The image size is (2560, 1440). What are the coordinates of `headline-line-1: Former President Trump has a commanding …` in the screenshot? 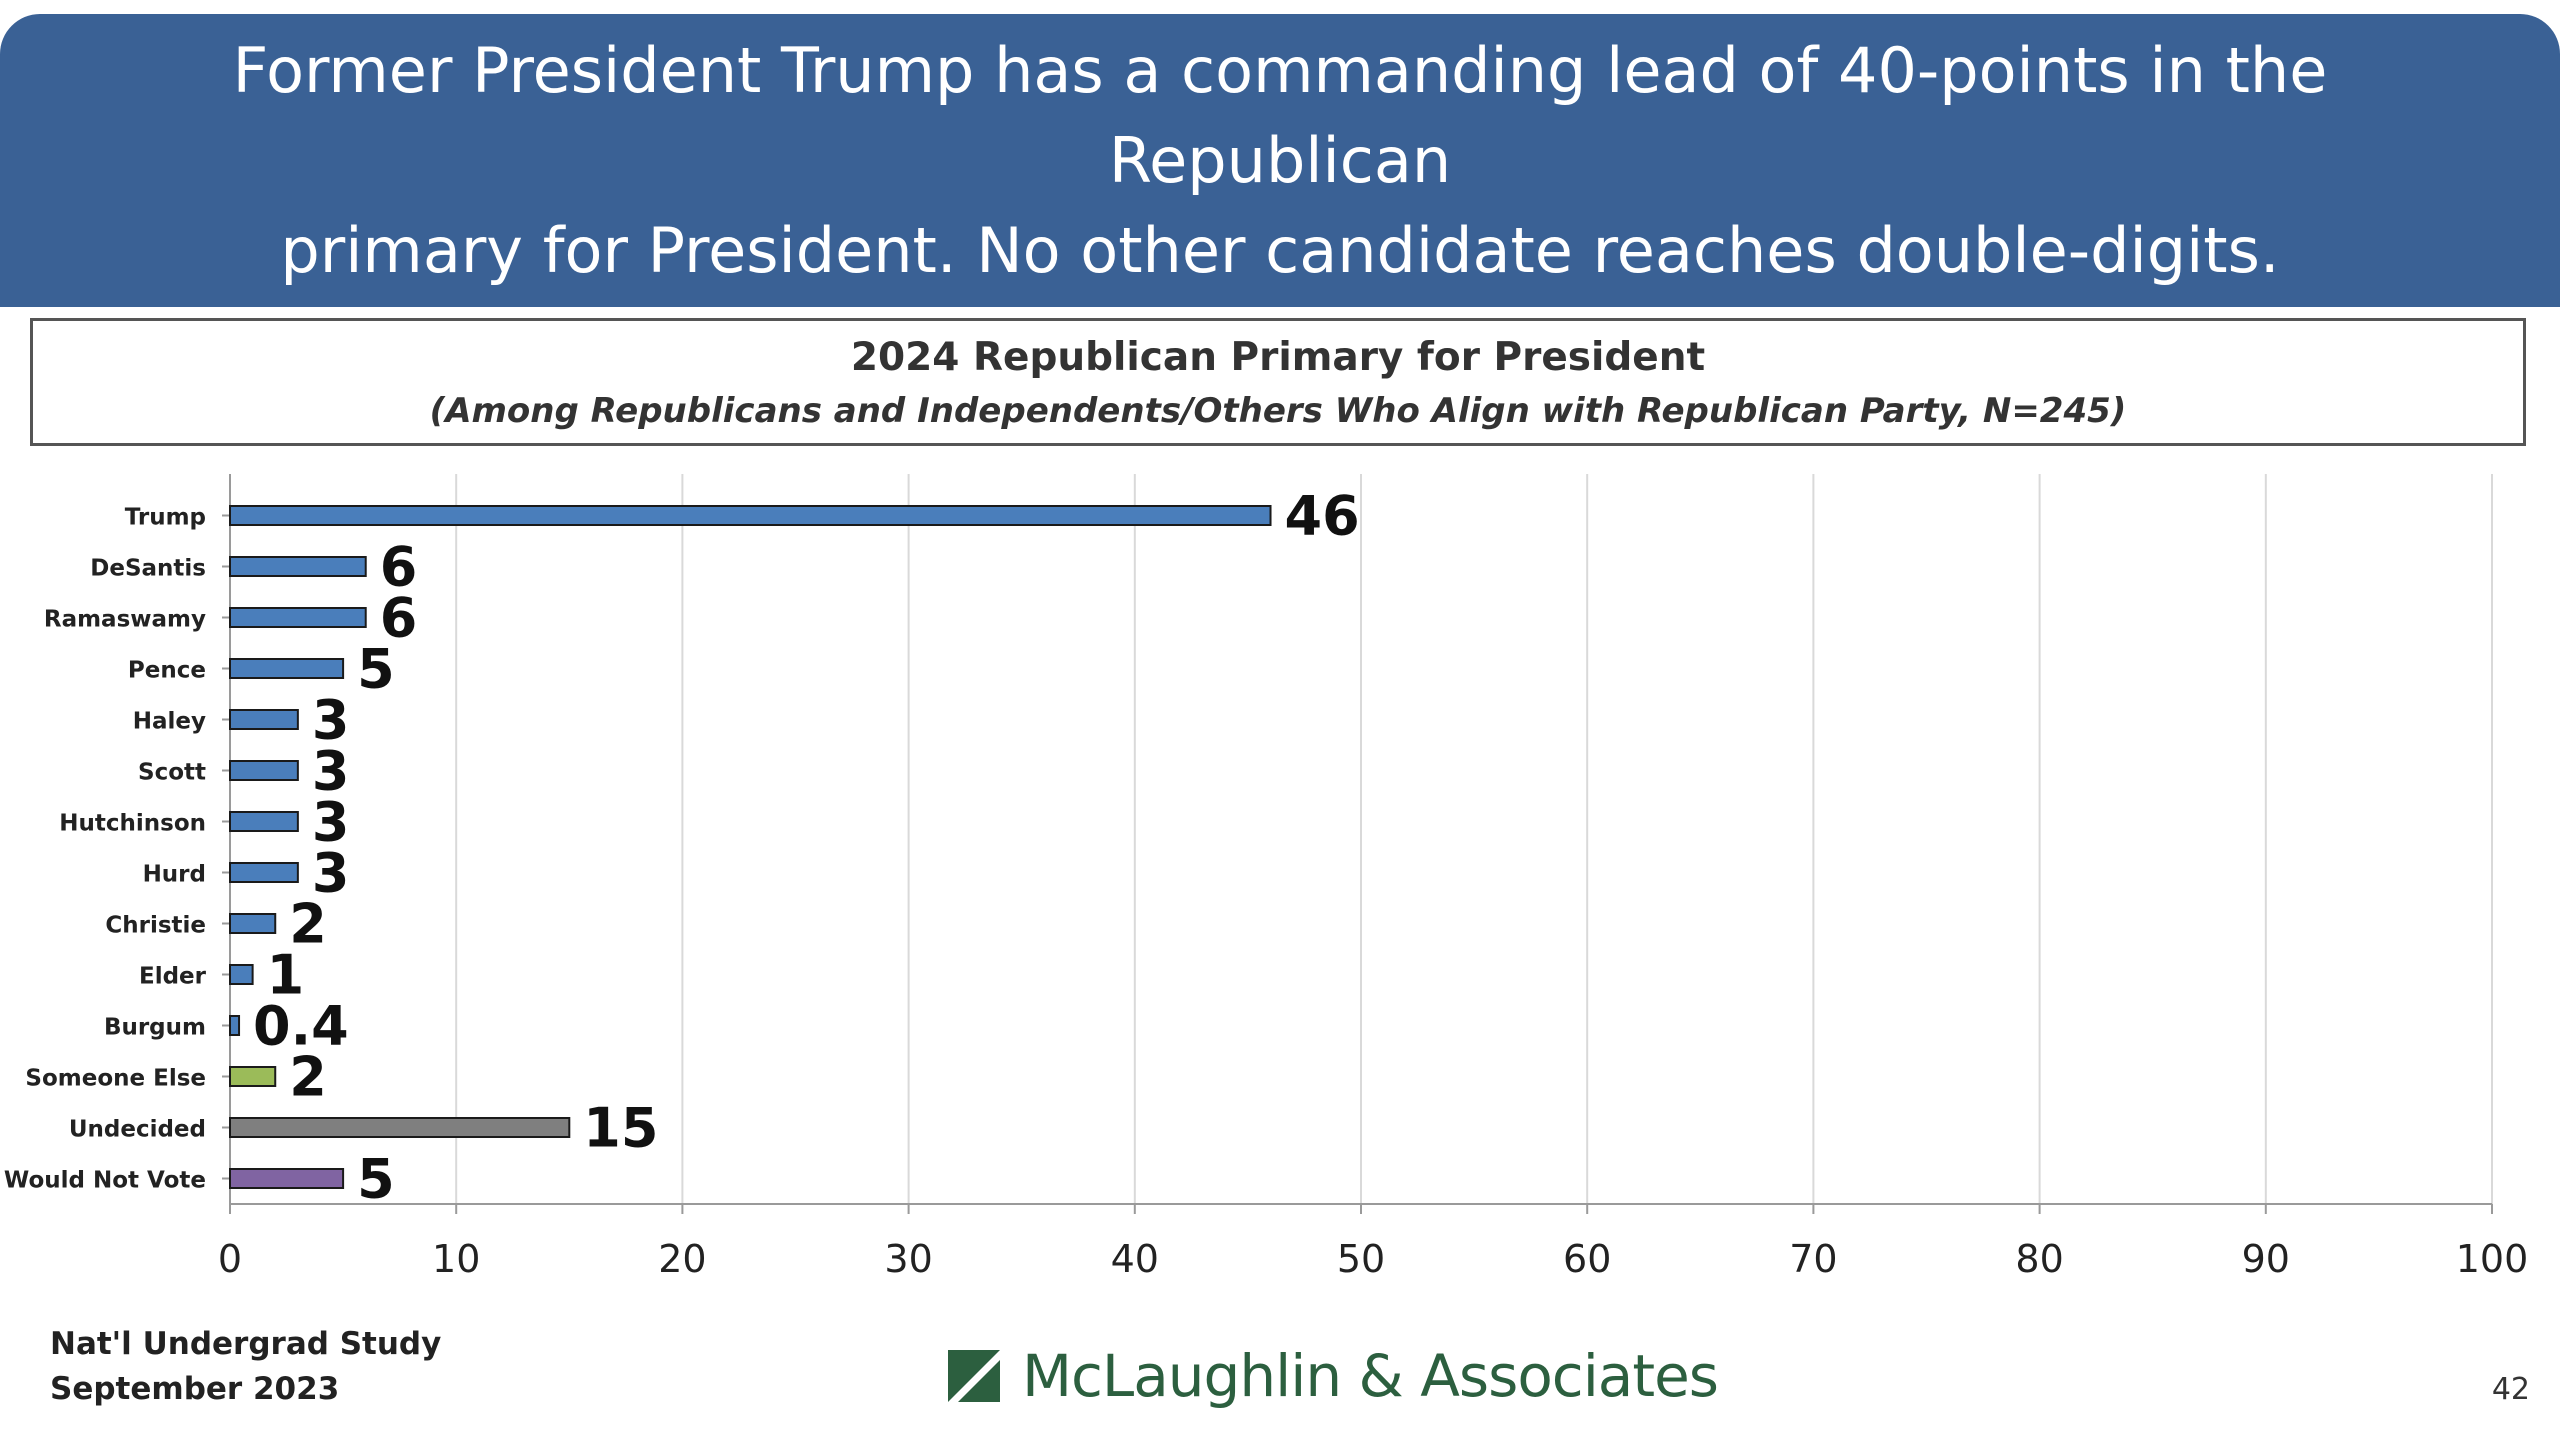 It's located at (1280, 115).